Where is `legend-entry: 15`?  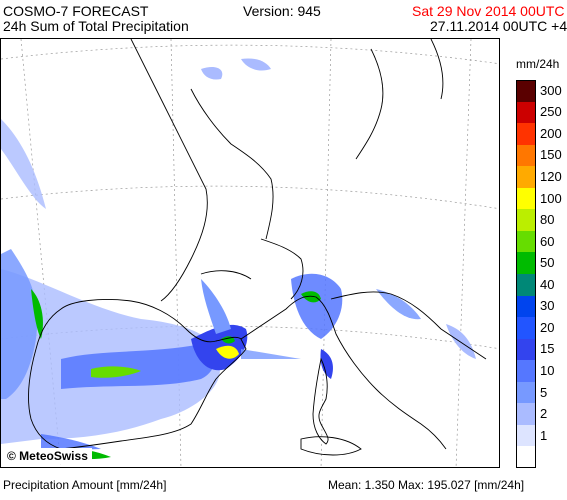 legend-entry: 15 is located at coordinates (540, 349).